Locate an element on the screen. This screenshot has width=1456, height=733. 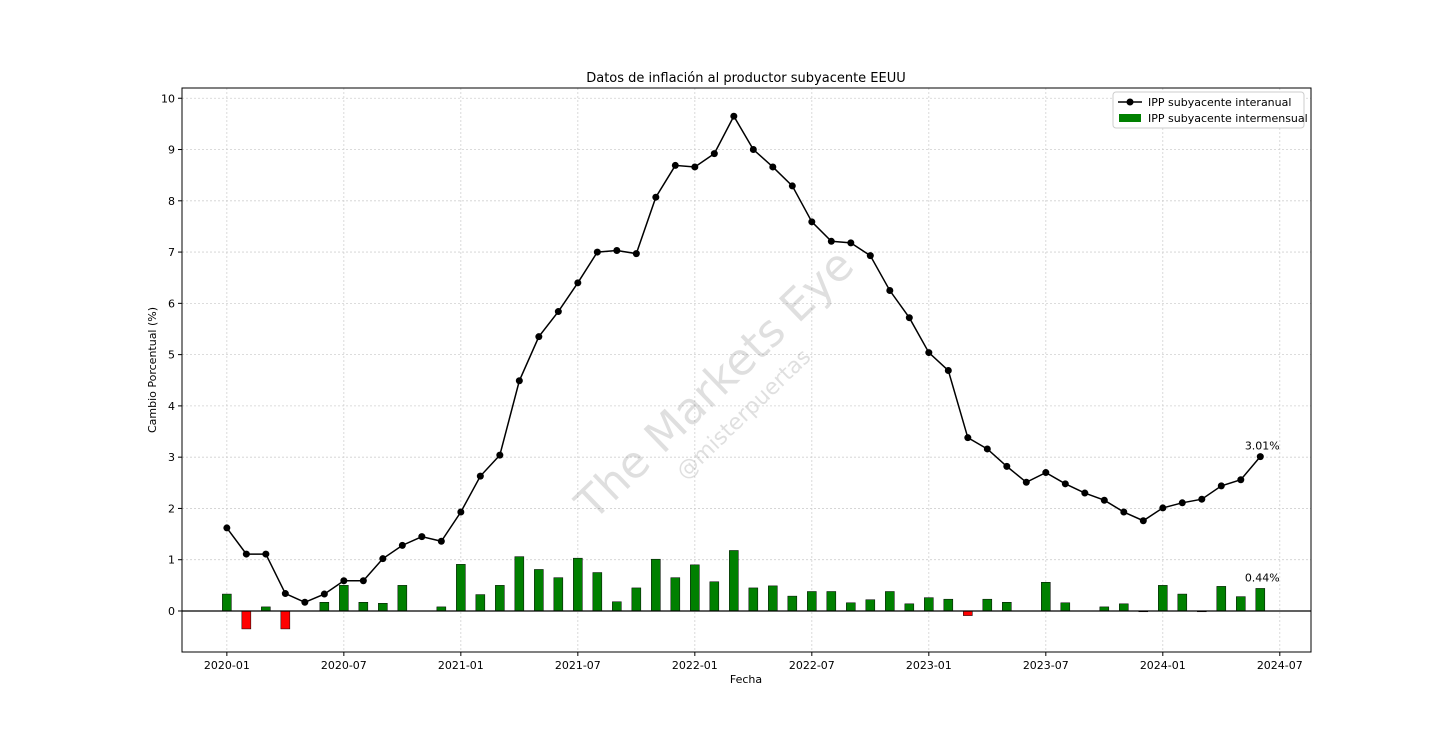
y-tick-label: 10 is located at coordinates (168, 98).